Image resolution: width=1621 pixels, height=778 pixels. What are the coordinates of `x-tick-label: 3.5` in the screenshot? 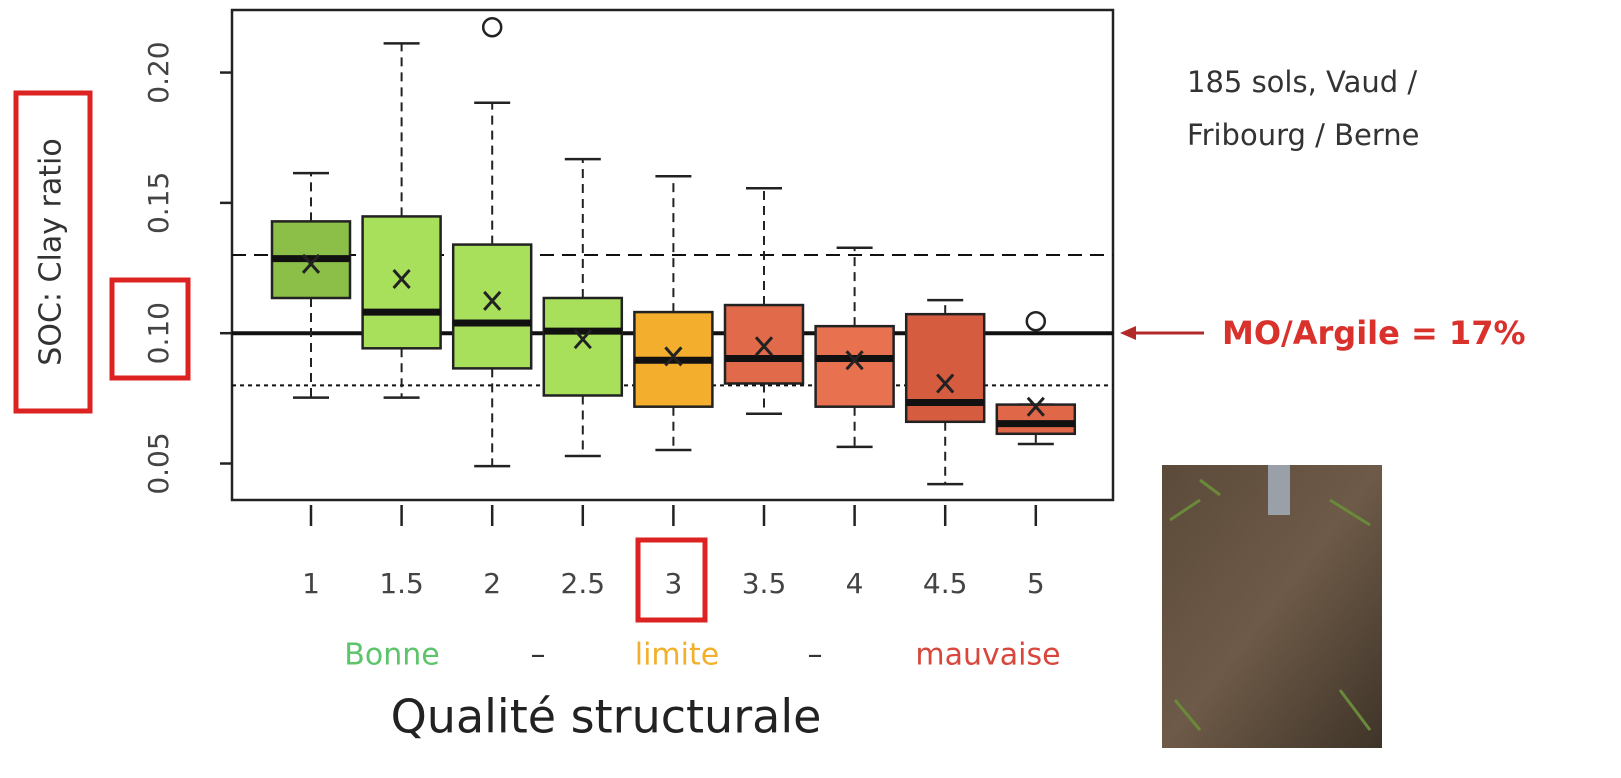 It's located at (764, 583).